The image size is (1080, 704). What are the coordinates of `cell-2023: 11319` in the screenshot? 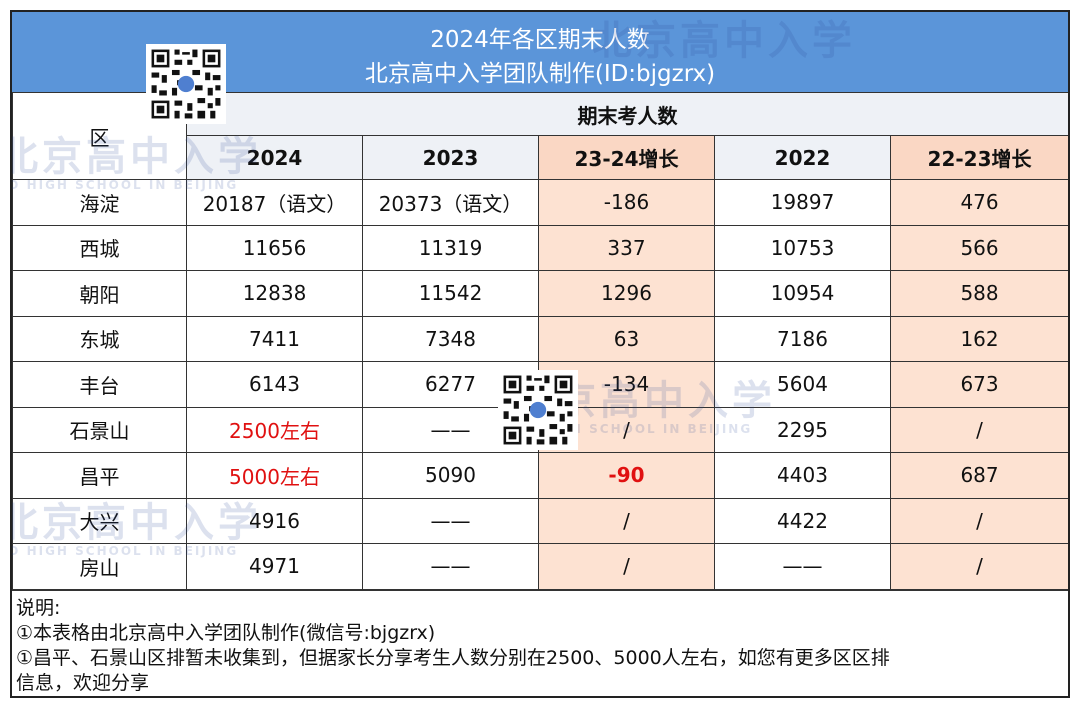 It's located at (450, 247).